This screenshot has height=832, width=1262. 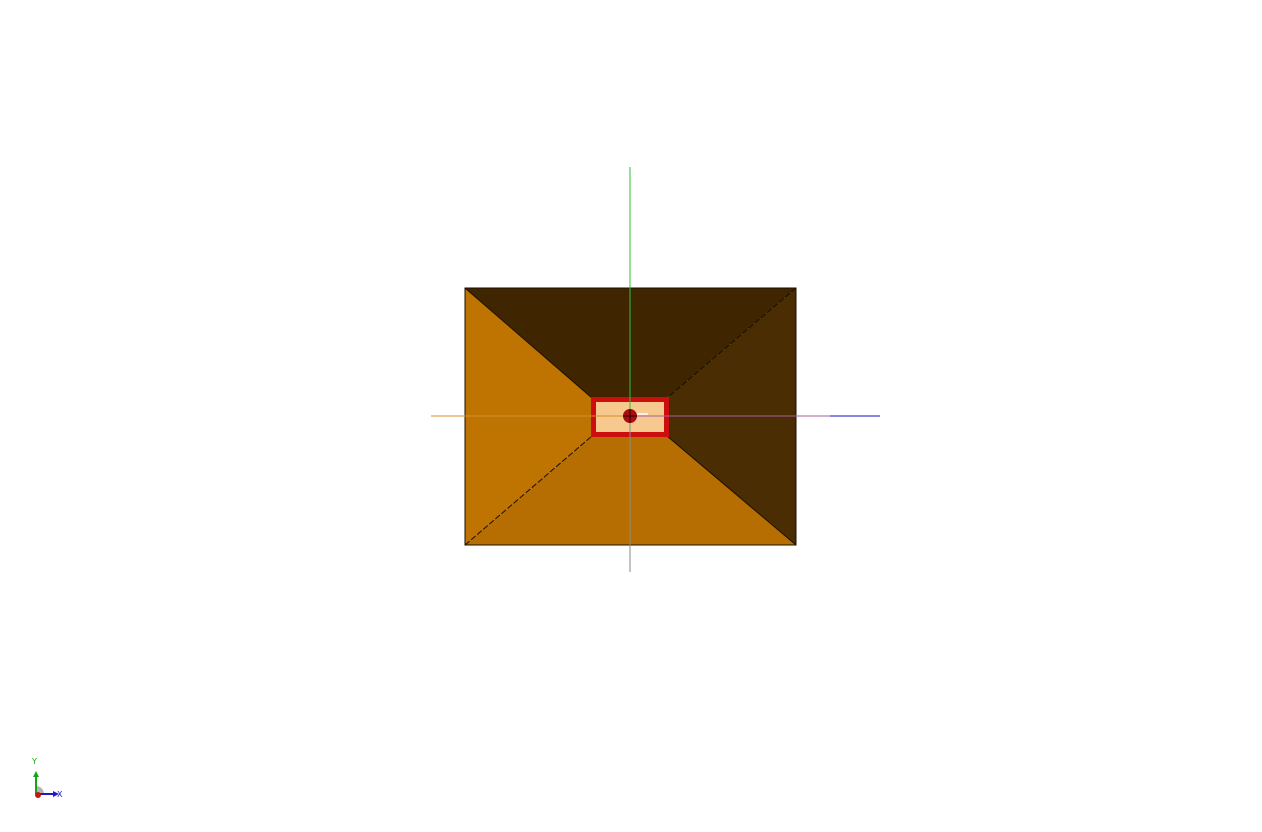 I want to click on triad-y-label: Y, so click(x=34, y=761).